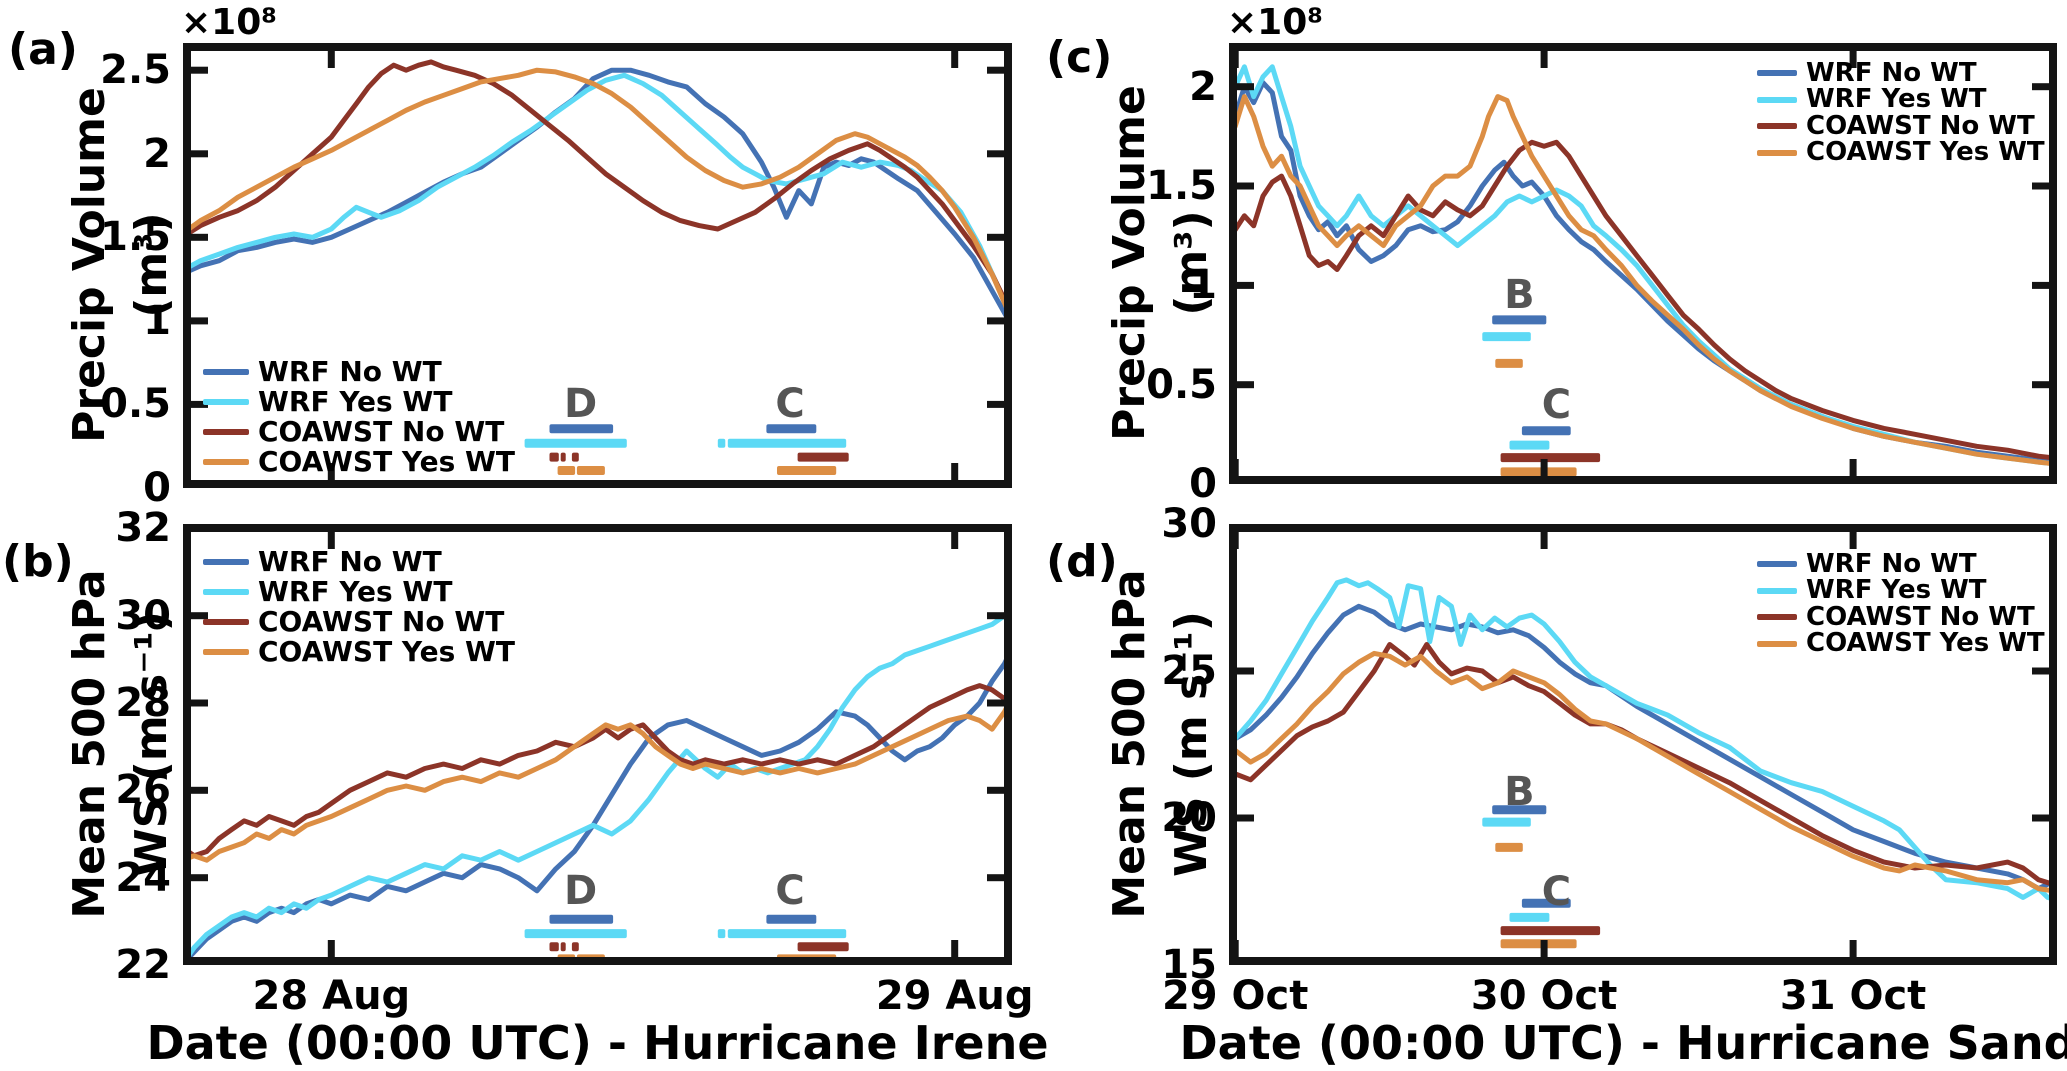 The height and width of the screenshot is (1071, 2067). What do you see at coordinates (1901, 564) in the screenshot?
I see `legend-item: WRF No WT` at bounding box center [1901, 564].